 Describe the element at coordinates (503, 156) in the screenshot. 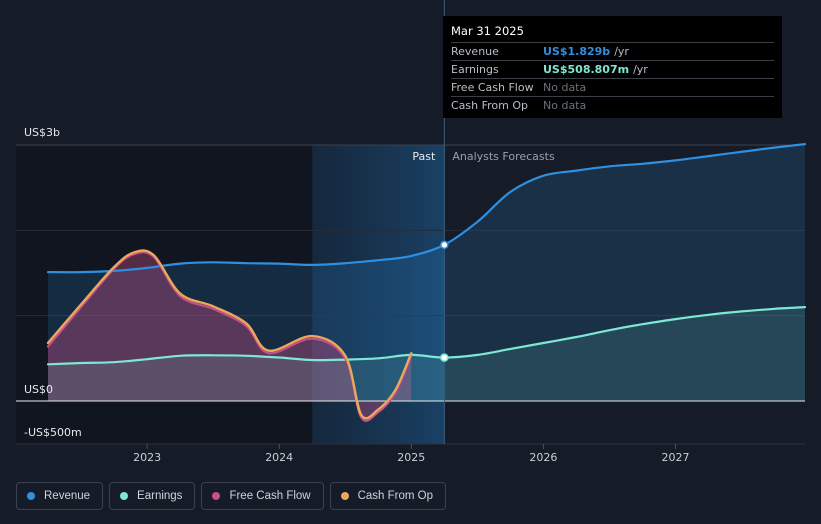

I see `forecast-label: Analysts Forecasts` at that location.